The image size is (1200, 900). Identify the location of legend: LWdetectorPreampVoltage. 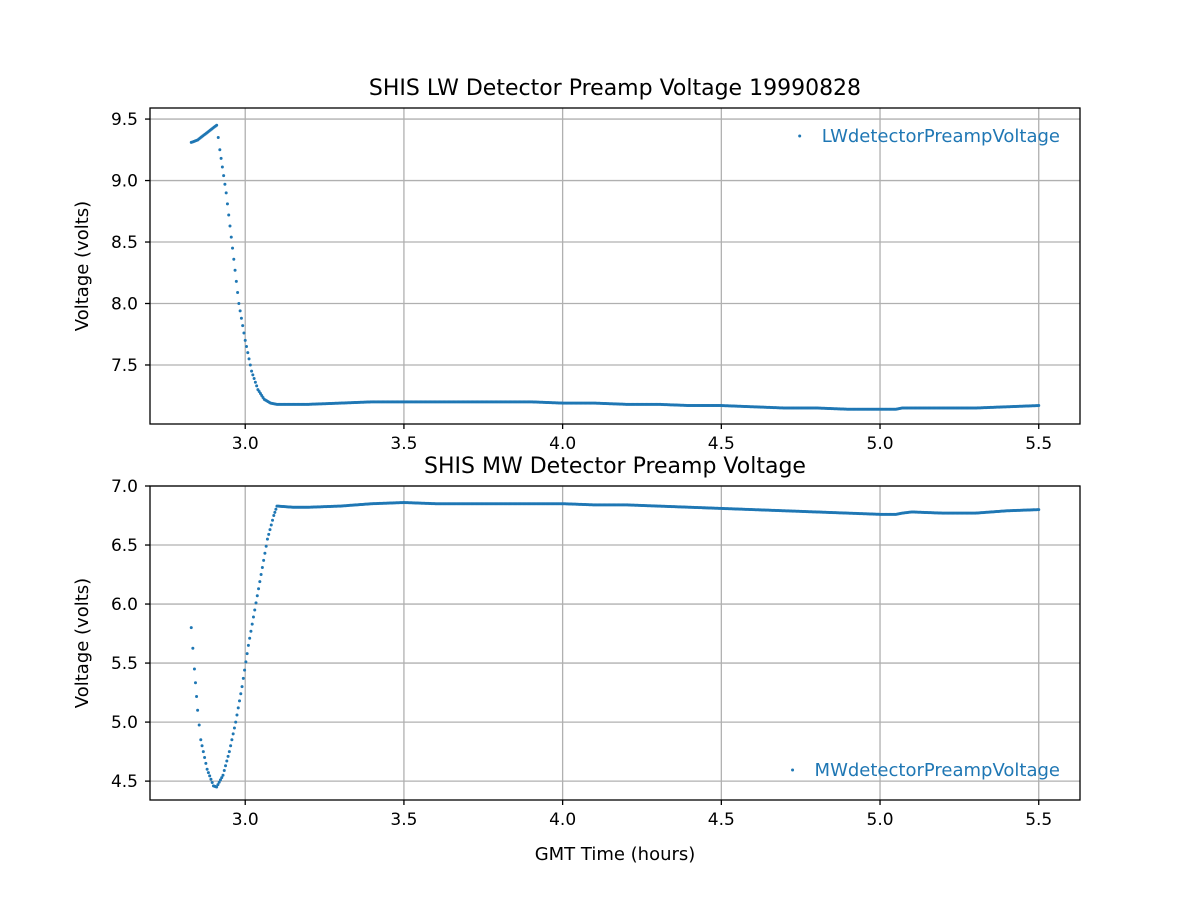
(929, 136).